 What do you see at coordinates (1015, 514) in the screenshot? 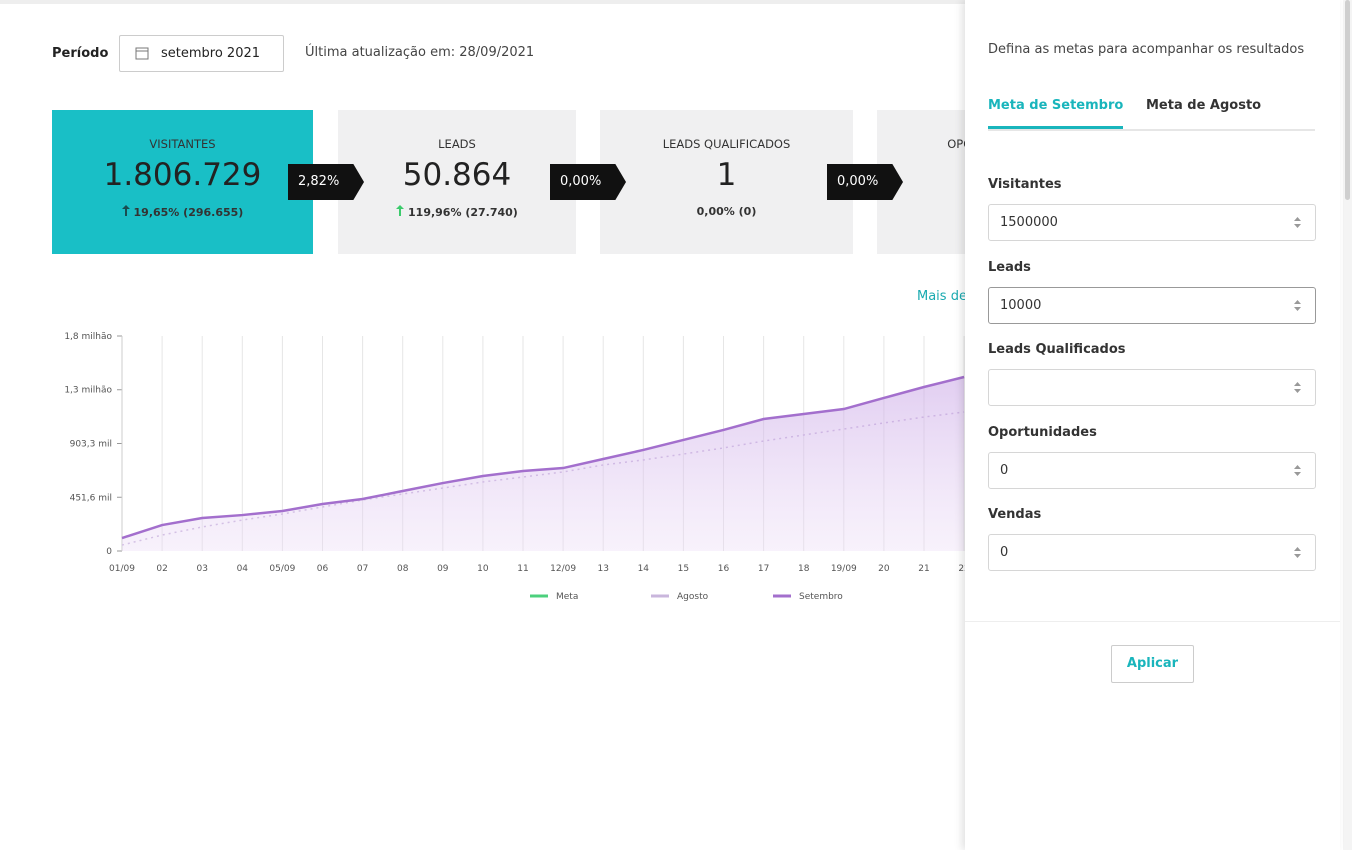
I see `field-label: Vendas` at bounding box center [1015, 514].